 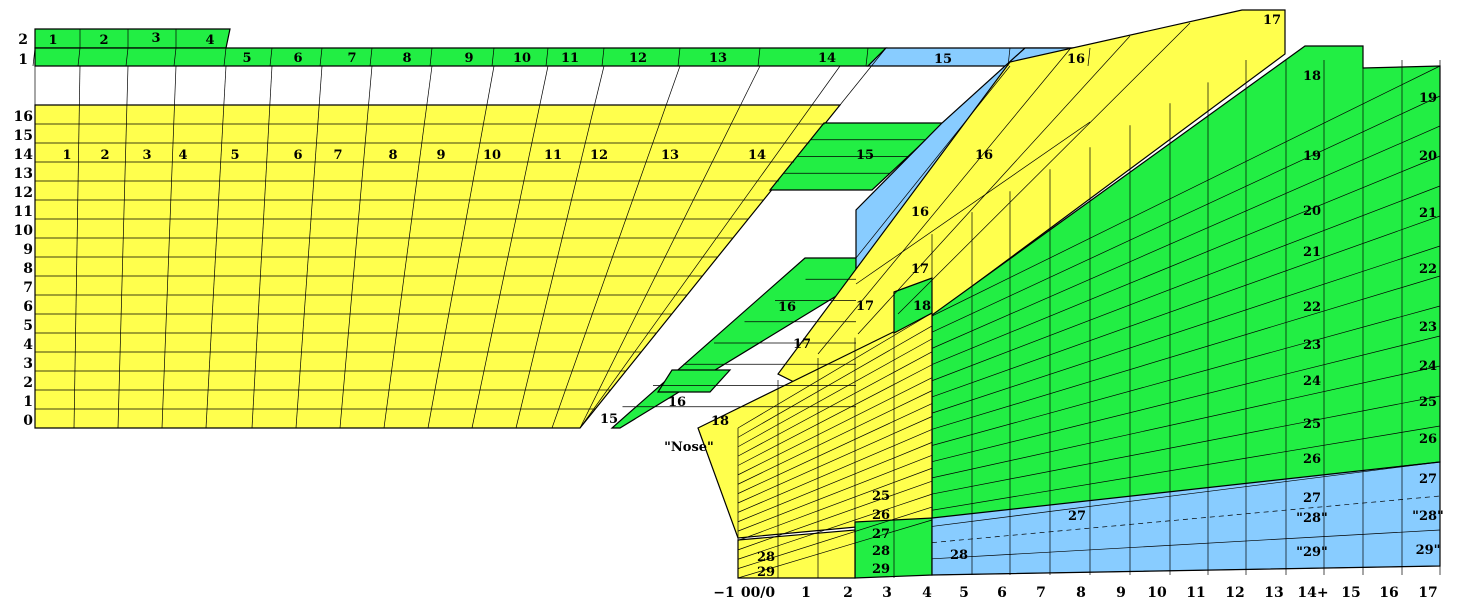 What do you see at coordinates (1312, 252) in the screenshot?
I see `right-a-3: 21` at bounding box center [1312, 252].